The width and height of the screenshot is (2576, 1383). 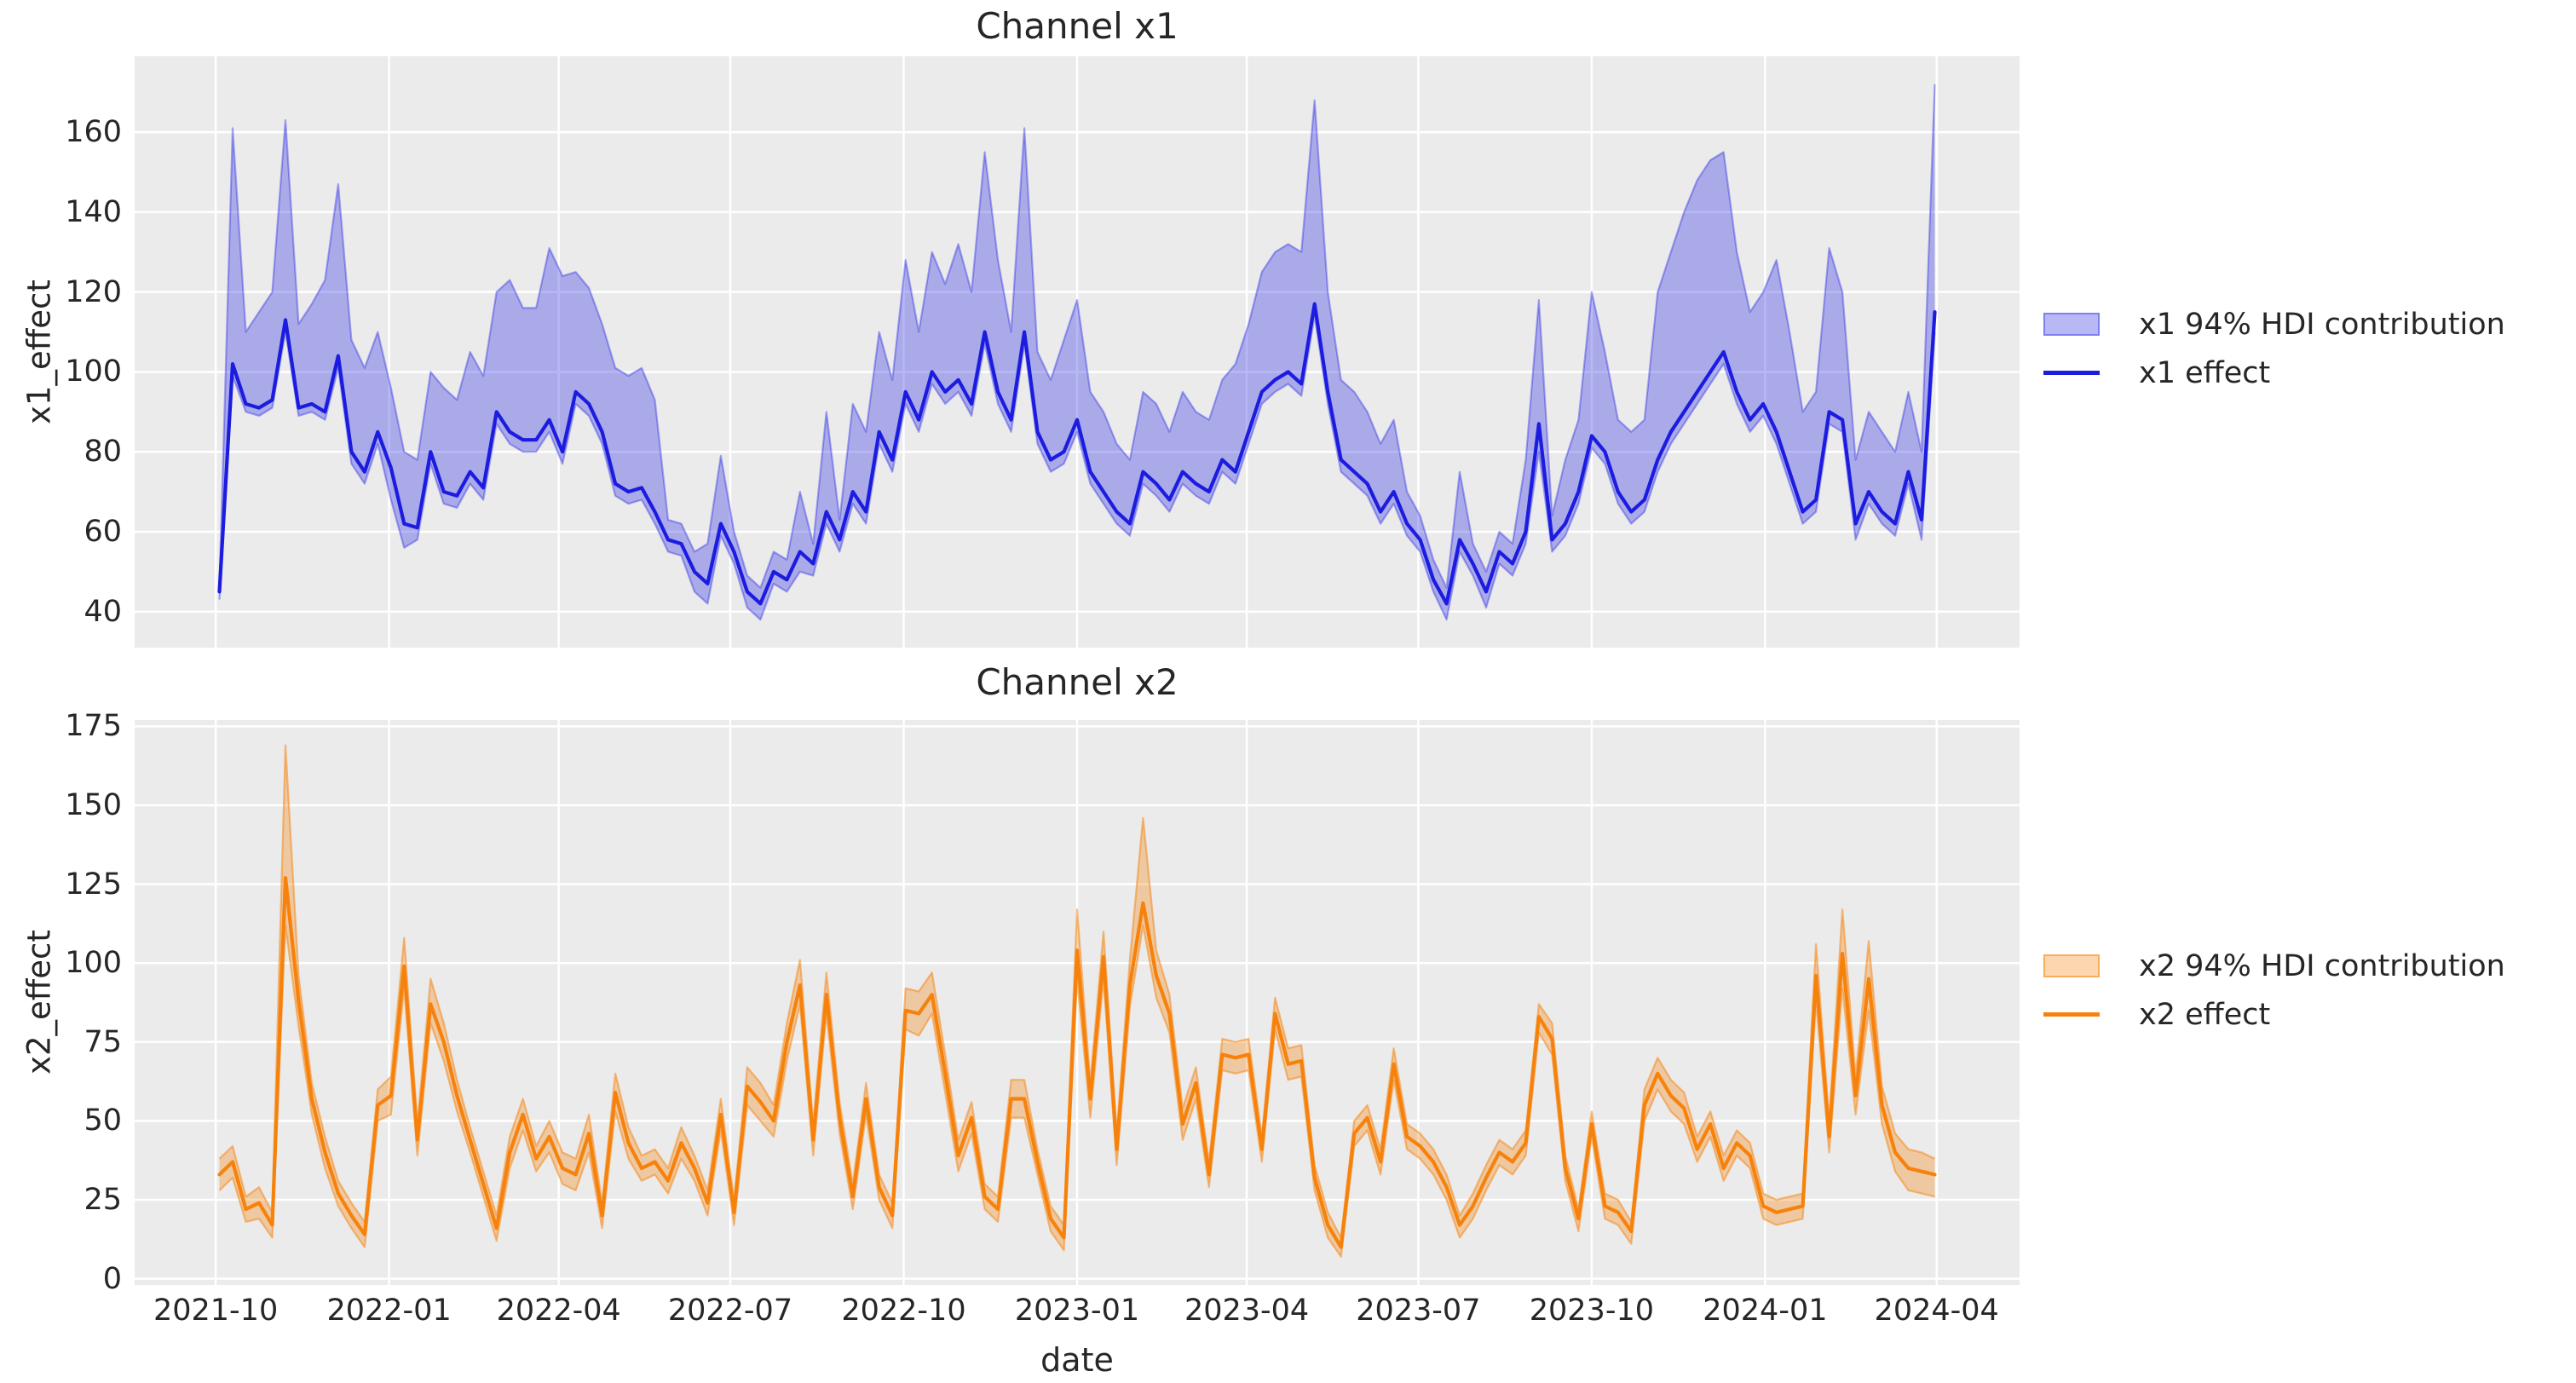 What do you see at coordinates (903, 1311) in the screenshot?
I see `x-tick-label: 2022-10` at bounding box center [903, 1311].